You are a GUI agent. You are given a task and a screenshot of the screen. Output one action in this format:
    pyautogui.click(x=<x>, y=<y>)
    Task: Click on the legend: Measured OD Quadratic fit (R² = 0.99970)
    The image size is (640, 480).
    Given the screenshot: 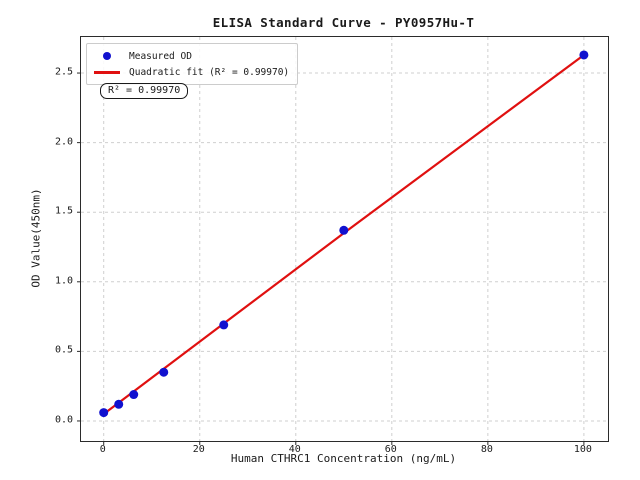 What is the action you would take?
    pyautogui.click(x=192, y=64)
    